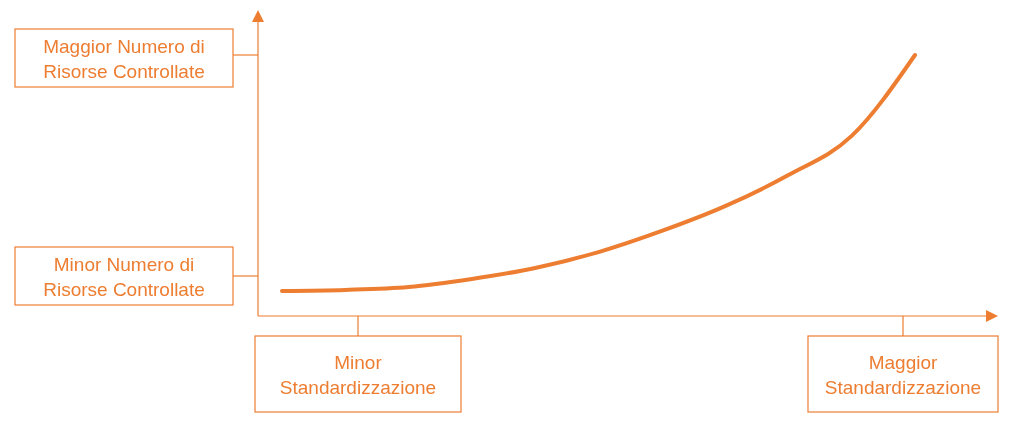  I want to click on text: Minor Standardizzazione, so click(358, 374).